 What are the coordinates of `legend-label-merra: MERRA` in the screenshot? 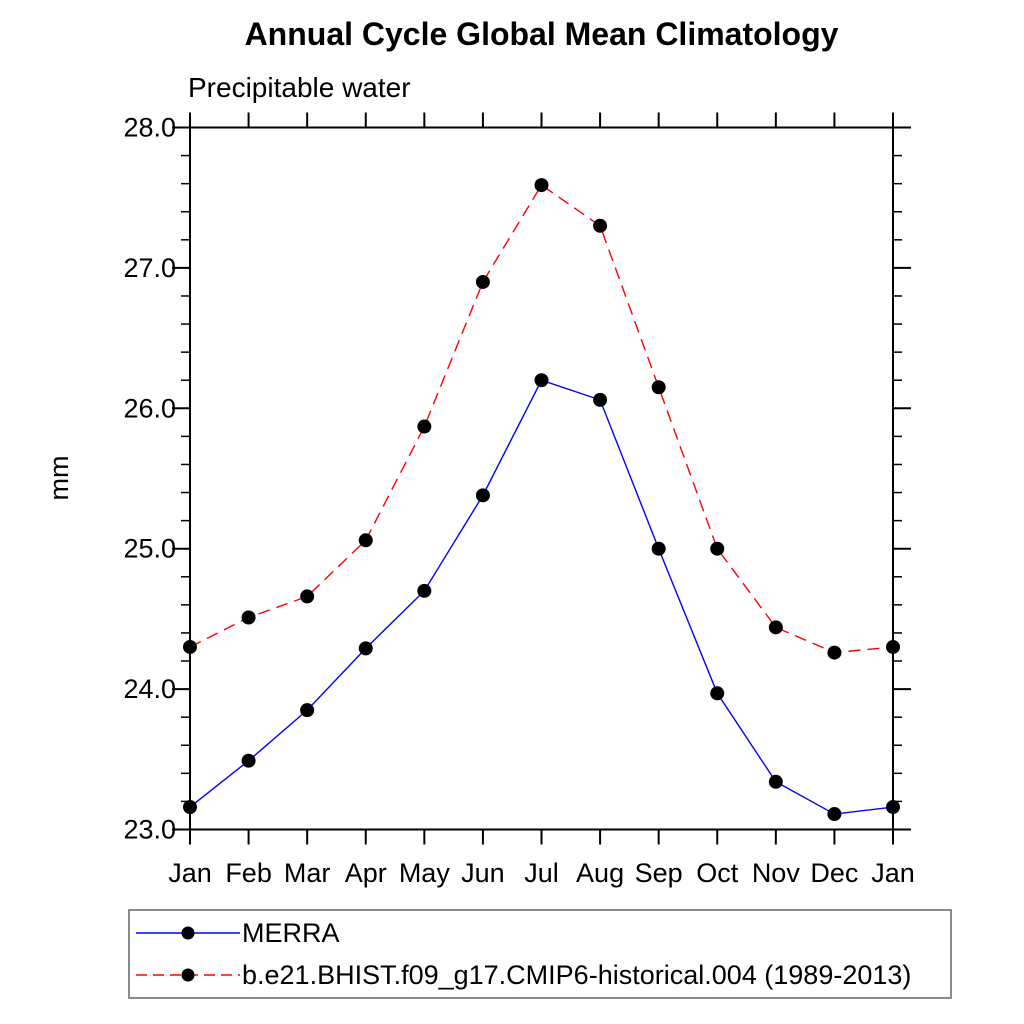 It's located at (291, 932).